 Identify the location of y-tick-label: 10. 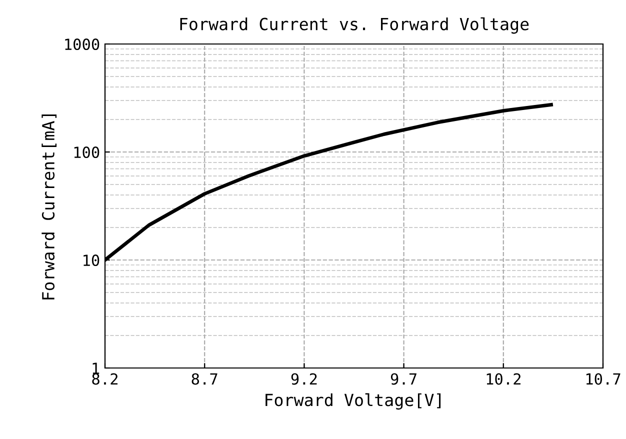
(92, 260).